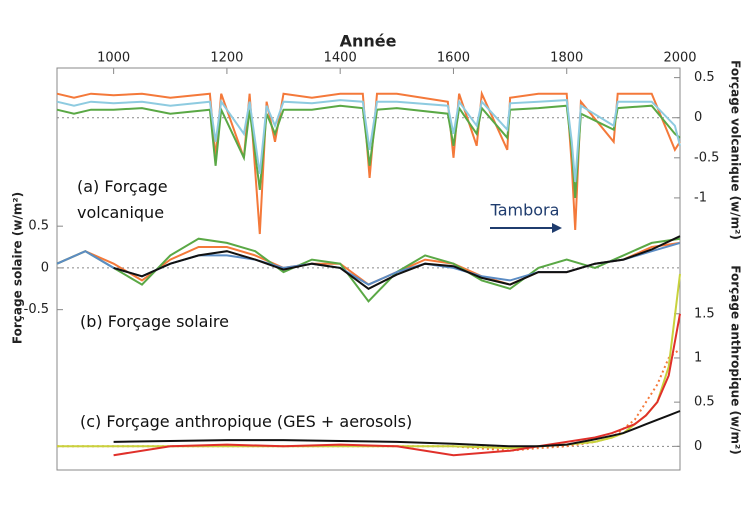  What do you see at coordinates (453, 58) in the screenshot?
I see `x-tick-label: 1600` at bounding box center [453, 58].